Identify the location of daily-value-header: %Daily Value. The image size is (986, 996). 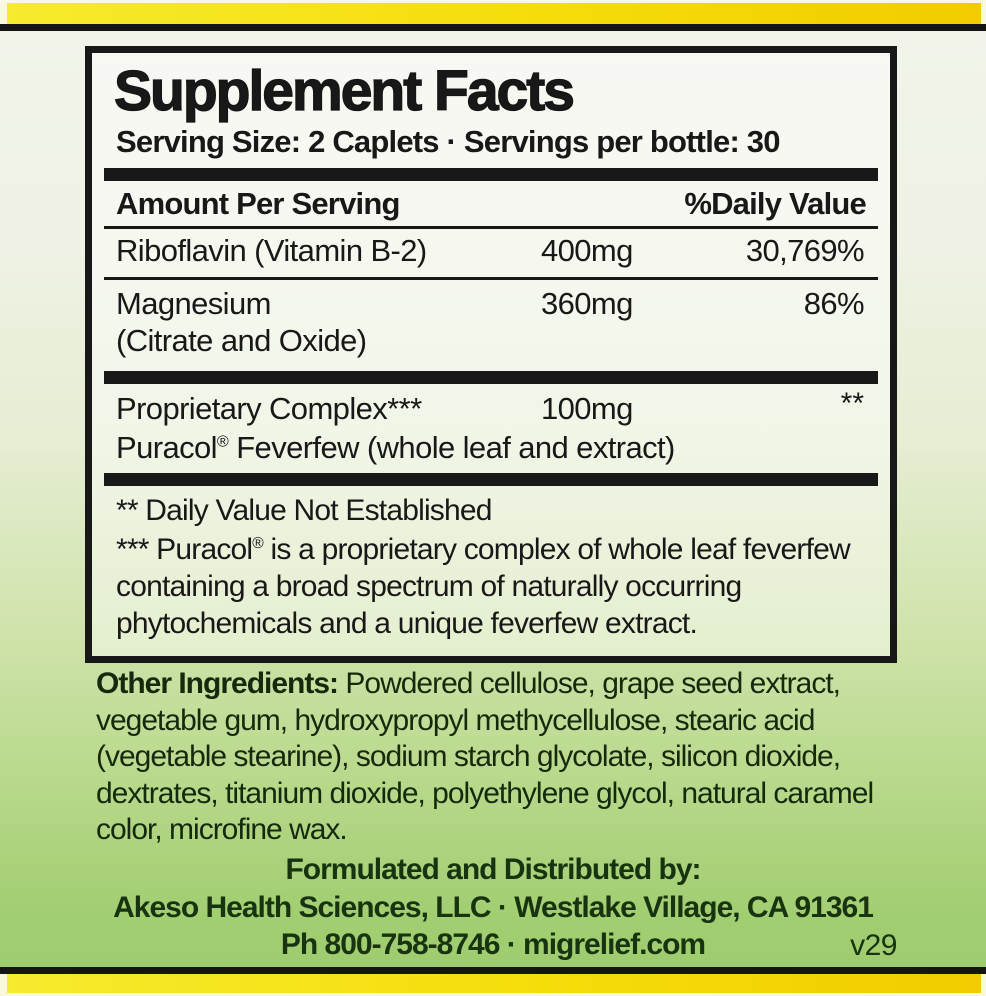
(775, 203).